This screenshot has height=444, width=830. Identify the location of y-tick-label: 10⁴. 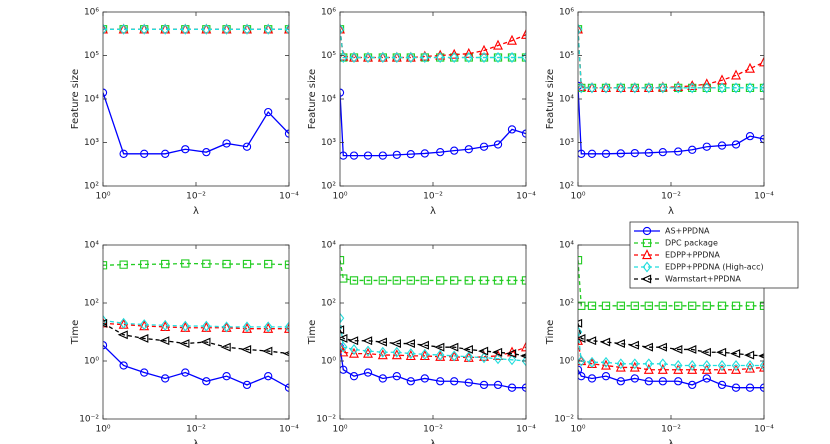
(328, 246).